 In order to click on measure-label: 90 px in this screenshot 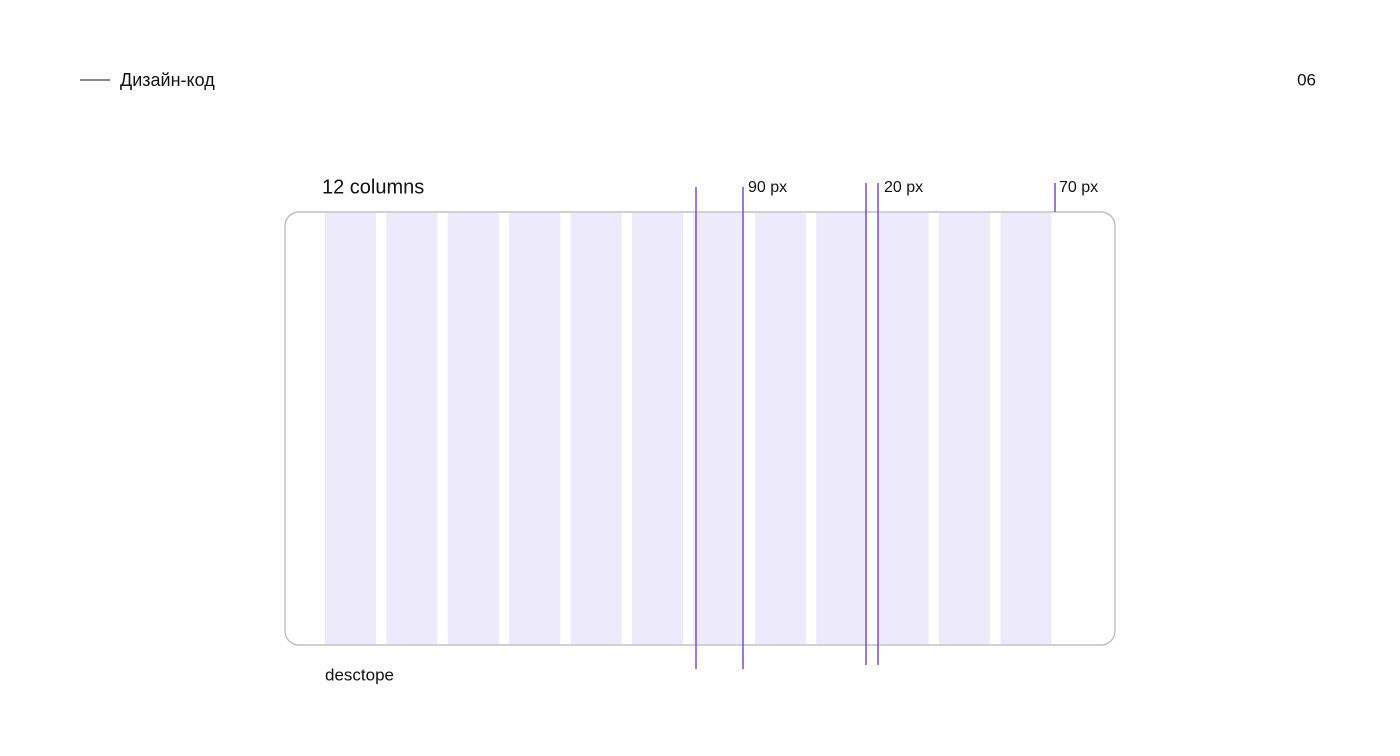, I will do `click(767, 187)`.